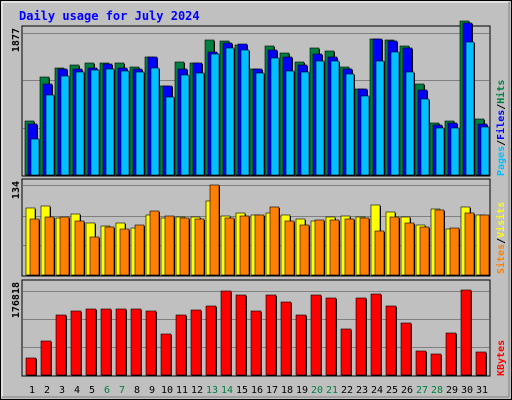  I want to click on day-label-2: 2, so click(47, 390).